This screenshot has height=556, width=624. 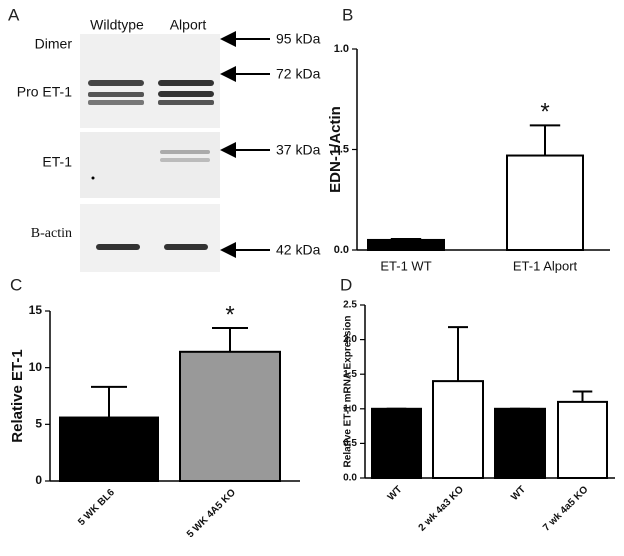 What do you see at coordinates (38, 480) in the screenshot?
I see `y-tick-label: 0` at bounding box center [38, 480].